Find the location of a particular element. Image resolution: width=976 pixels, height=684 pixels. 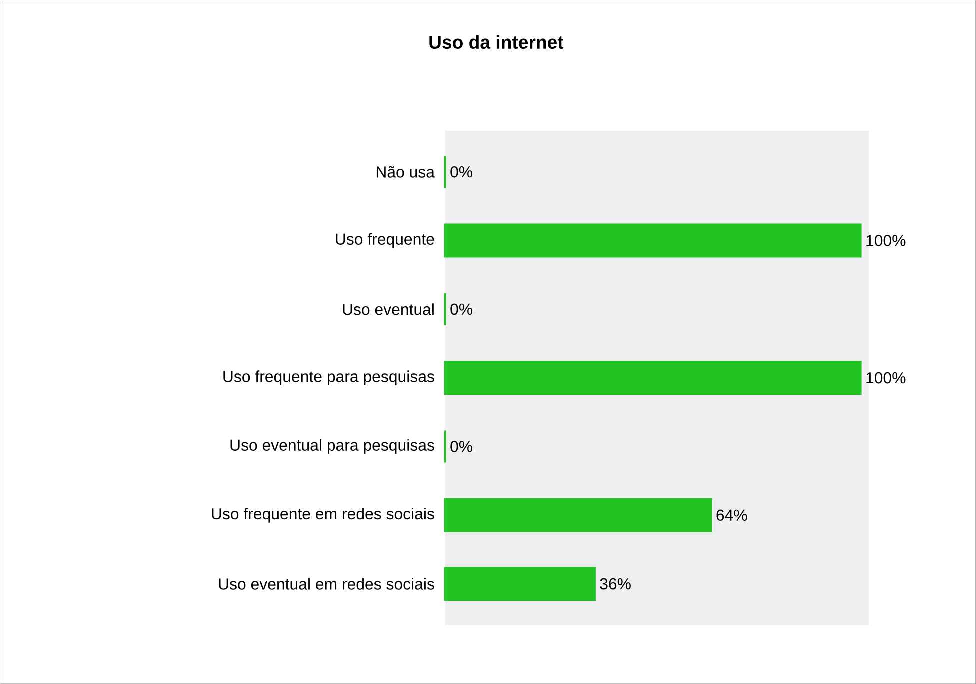

y-tick-label: Uso eventual para pesquisas is located at coordinates (332, 446).